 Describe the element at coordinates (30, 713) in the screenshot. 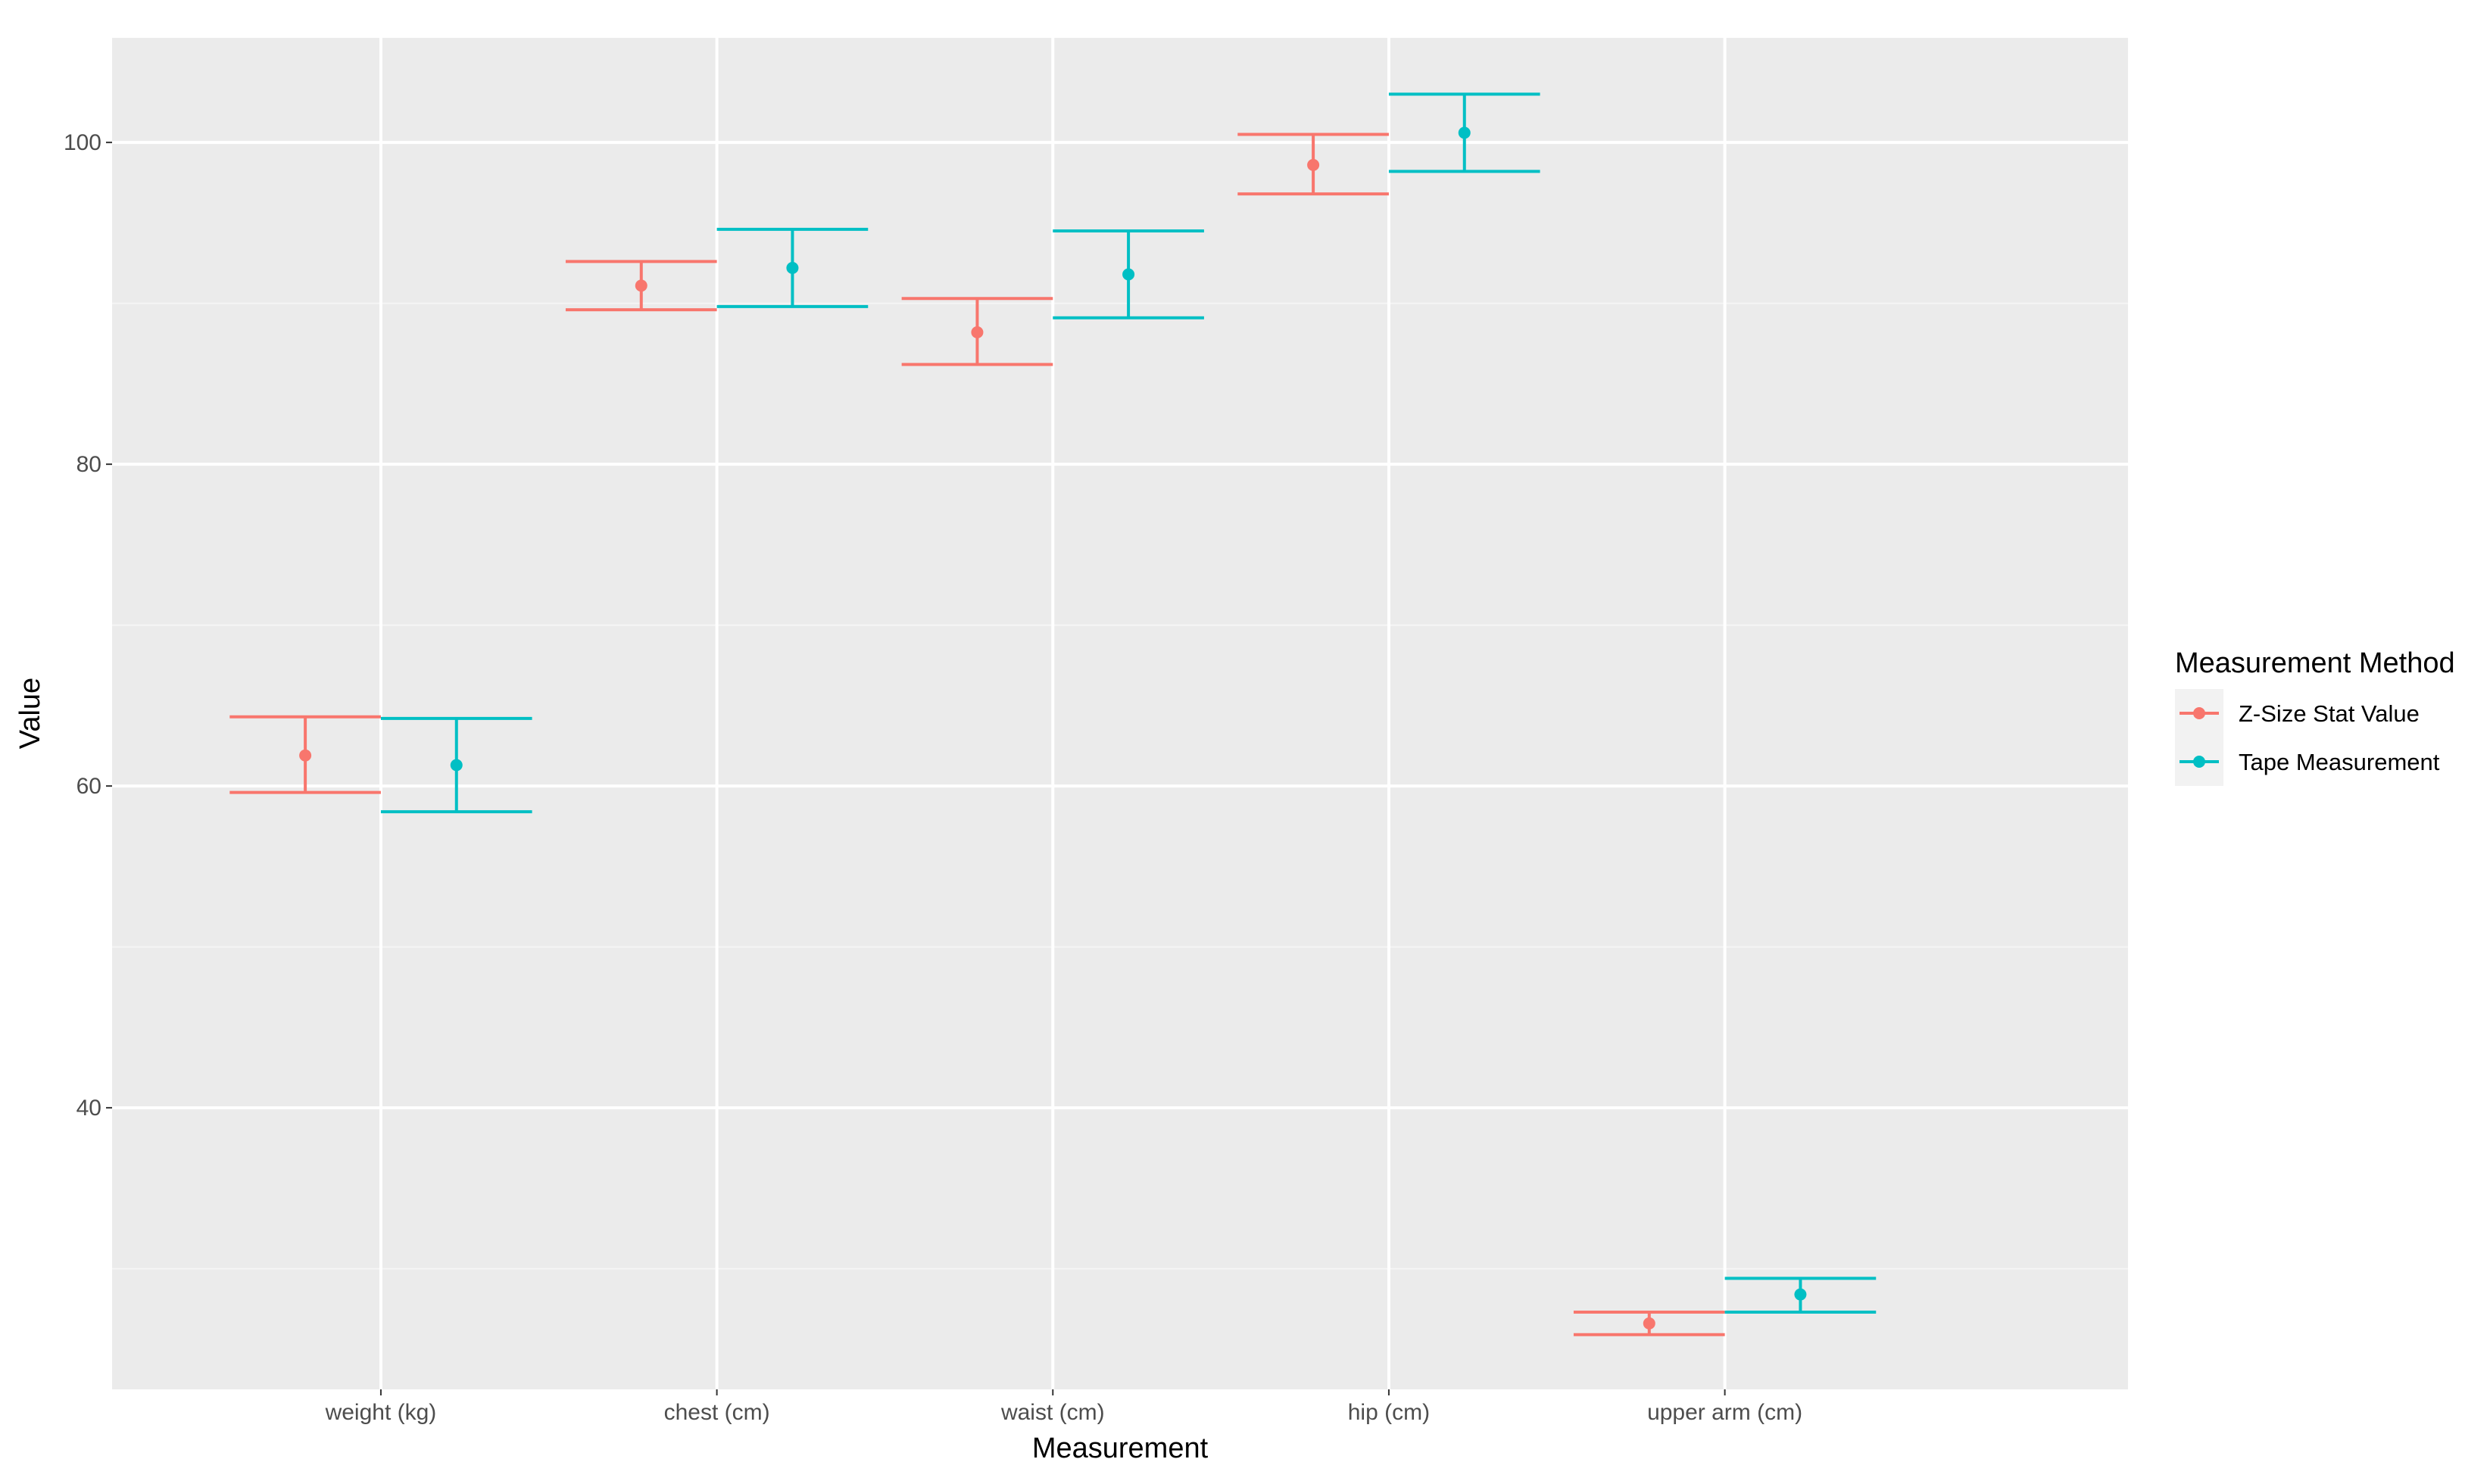

I see `y-axis-title: Value` at that location.